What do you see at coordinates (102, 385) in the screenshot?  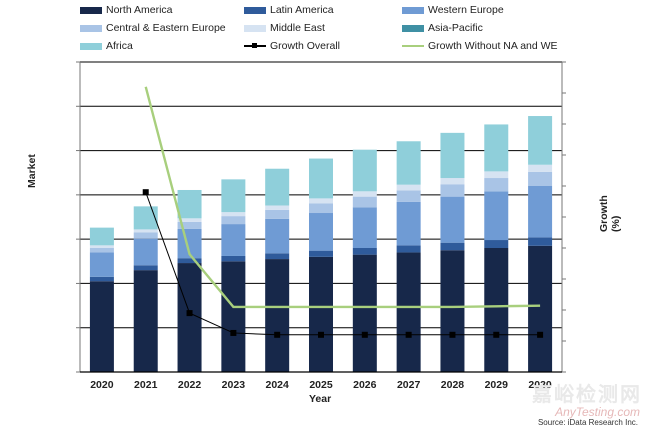 I see `x-tick-label: 2020` at bounding box center [102, 385].